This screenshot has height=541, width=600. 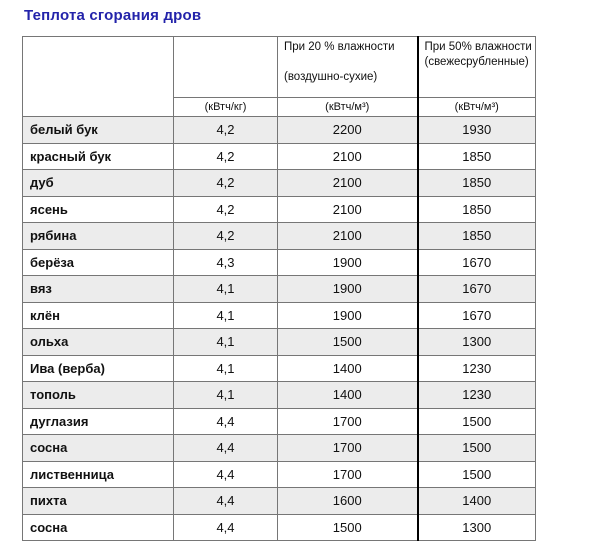 I want to click on wood-name: пихта, so click(x=98, y=501).